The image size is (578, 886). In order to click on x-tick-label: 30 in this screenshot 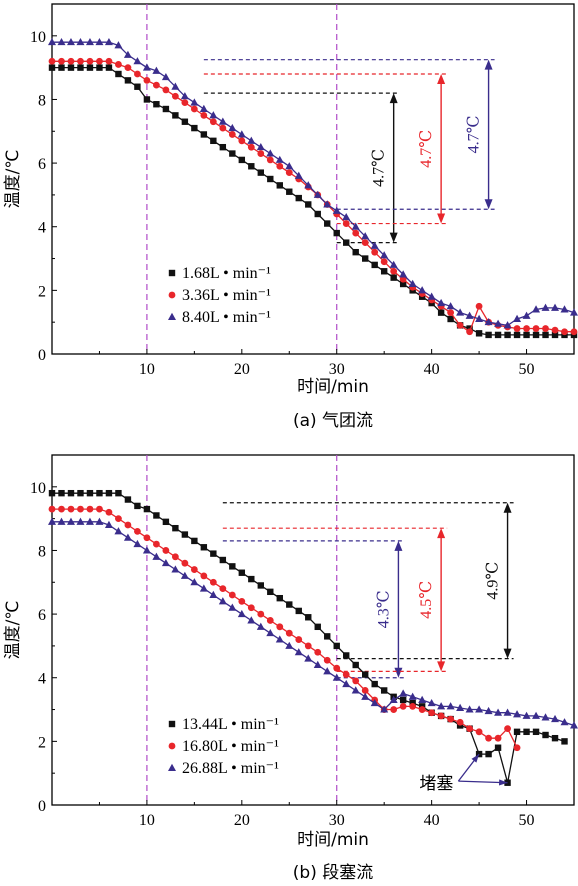, I will do `click(337, 820)`.